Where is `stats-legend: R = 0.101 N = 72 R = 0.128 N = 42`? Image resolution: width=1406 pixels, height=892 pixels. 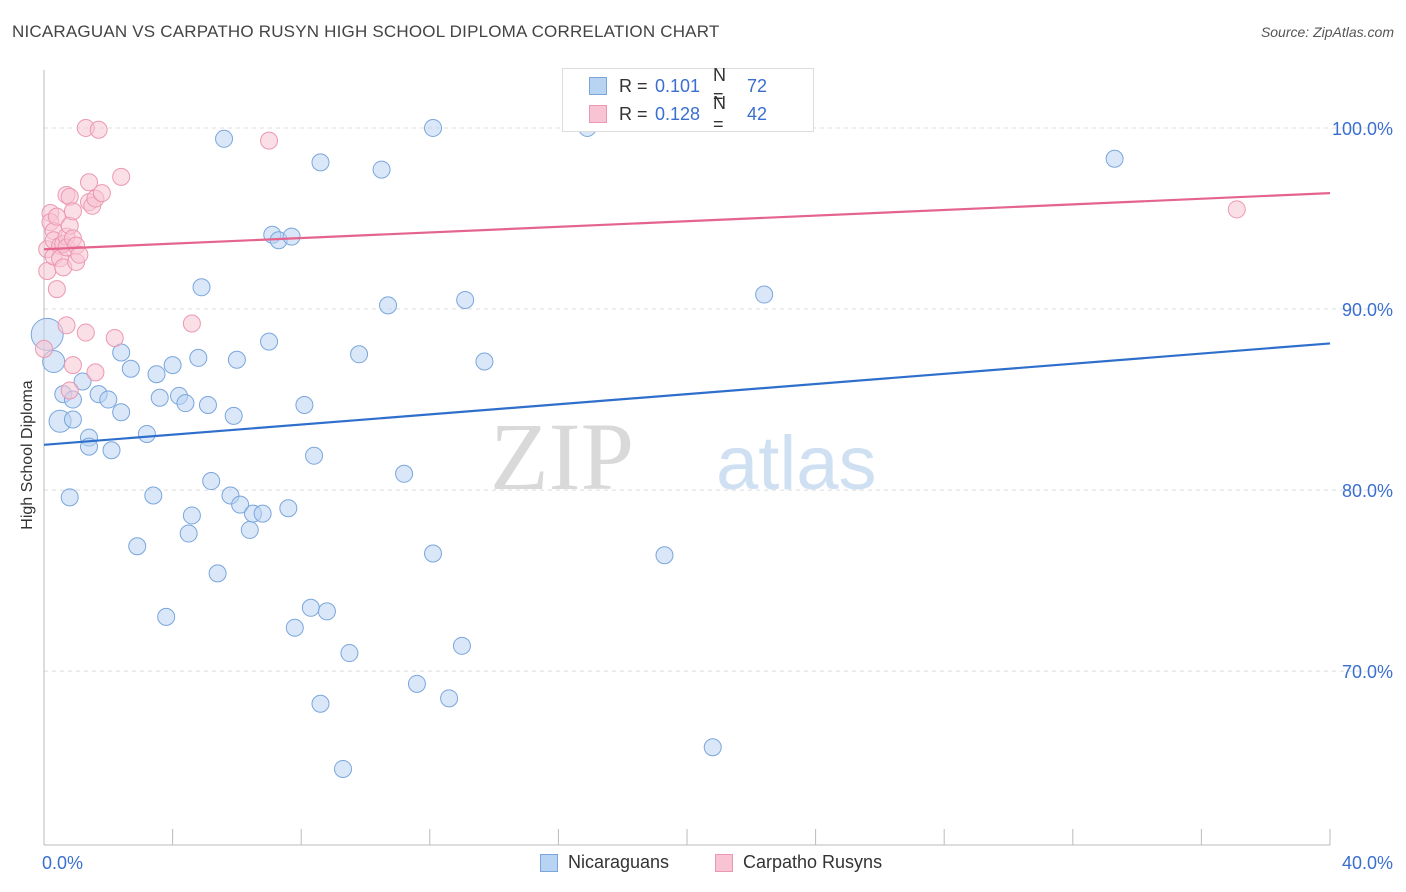 stats-legend: R = 0.101 N = 72 R = 0.128 N = 42 is located at coordinates (688, 99).